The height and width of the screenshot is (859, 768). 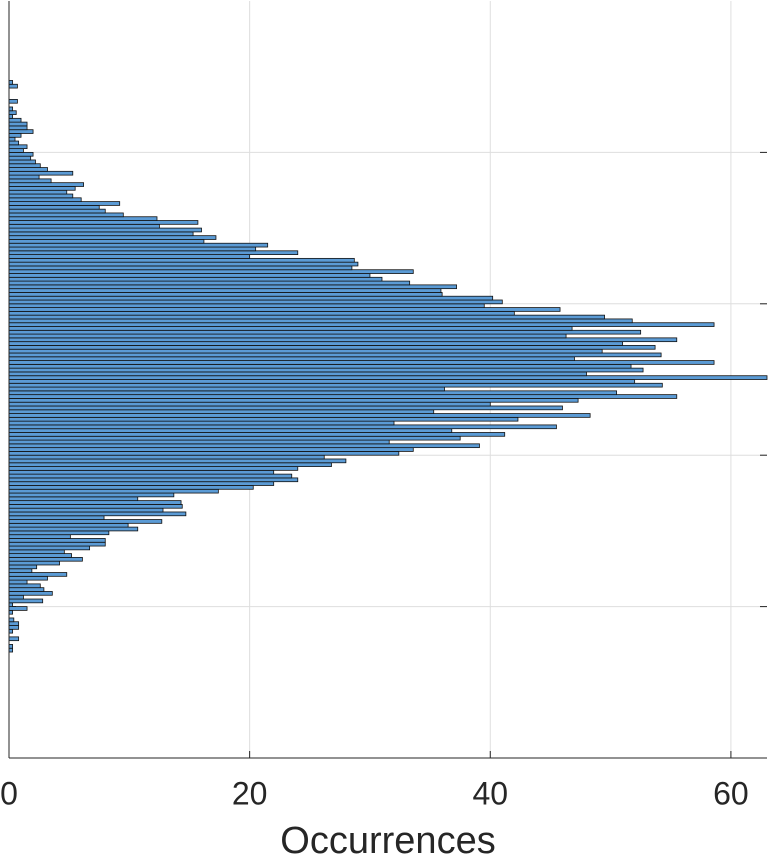 I want to click on x-tick-label: 40, so click(x=490, y=793).